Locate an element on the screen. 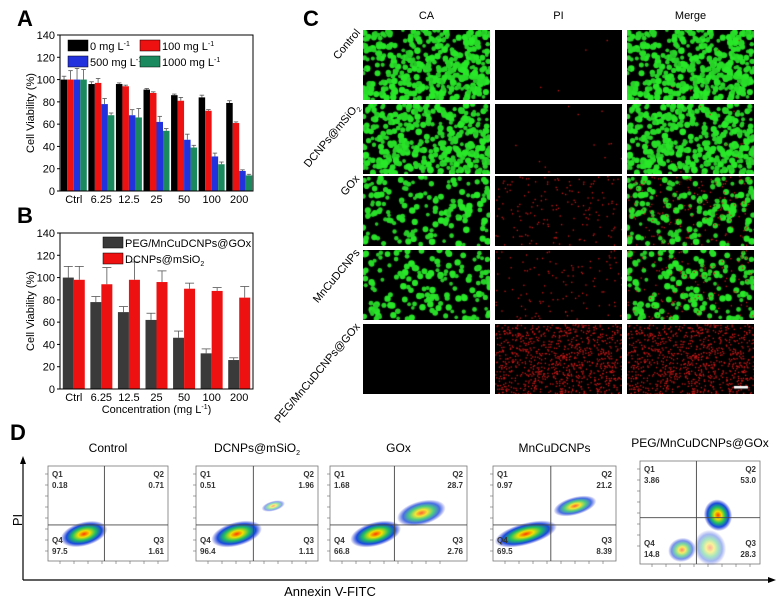  row-label-text: Control is located at coordinates (346, 45).